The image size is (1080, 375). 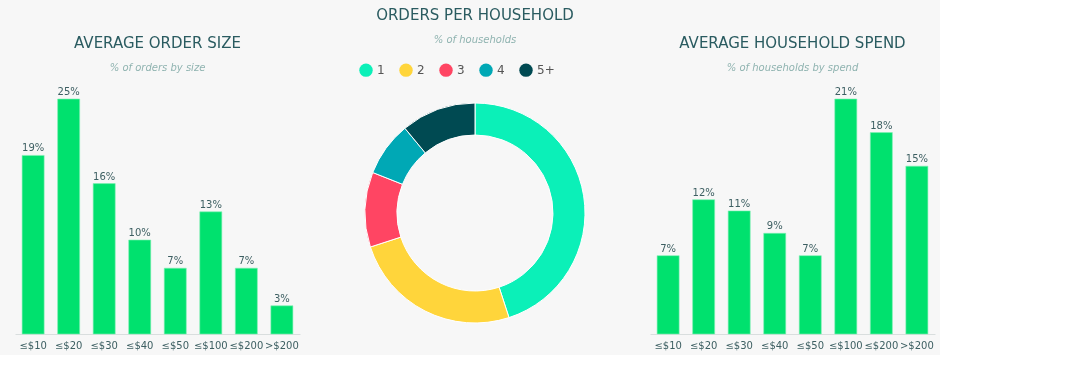 I want to click on data-label: 21%, so click(x=845, y=91).